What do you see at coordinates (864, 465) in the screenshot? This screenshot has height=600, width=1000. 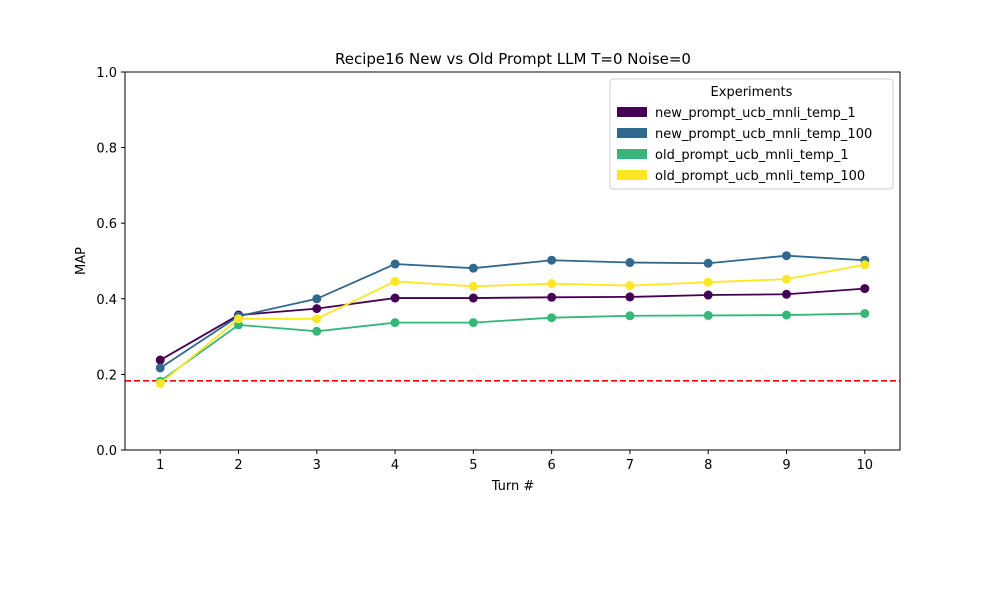 I see `x-tick-label: 10` at bounding box center [864, 465].